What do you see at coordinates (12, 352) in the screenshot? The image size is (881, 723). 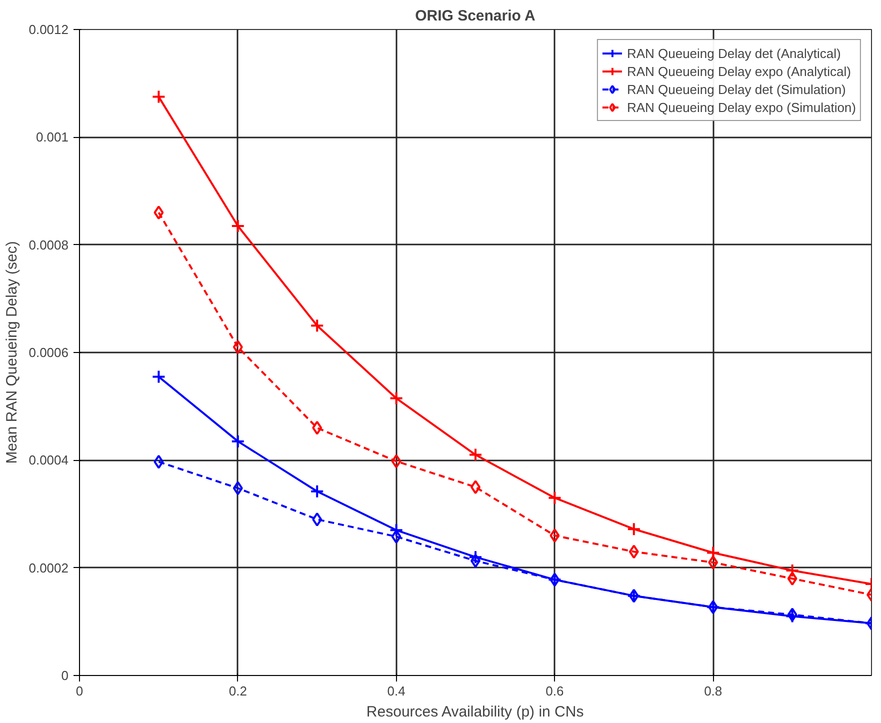 I see `y-axis-title: Mean RAN Queueing Delay (sec)` at bounding box center [12, 352].